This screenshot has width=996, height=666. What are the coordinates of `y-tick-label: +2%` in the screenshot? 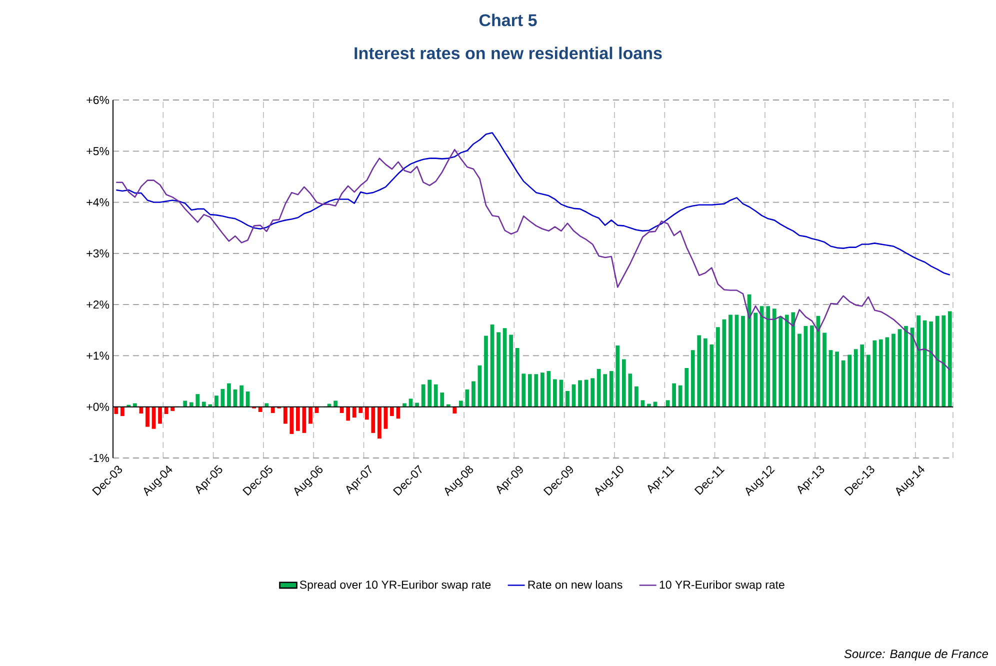 It's located at (98, 304).